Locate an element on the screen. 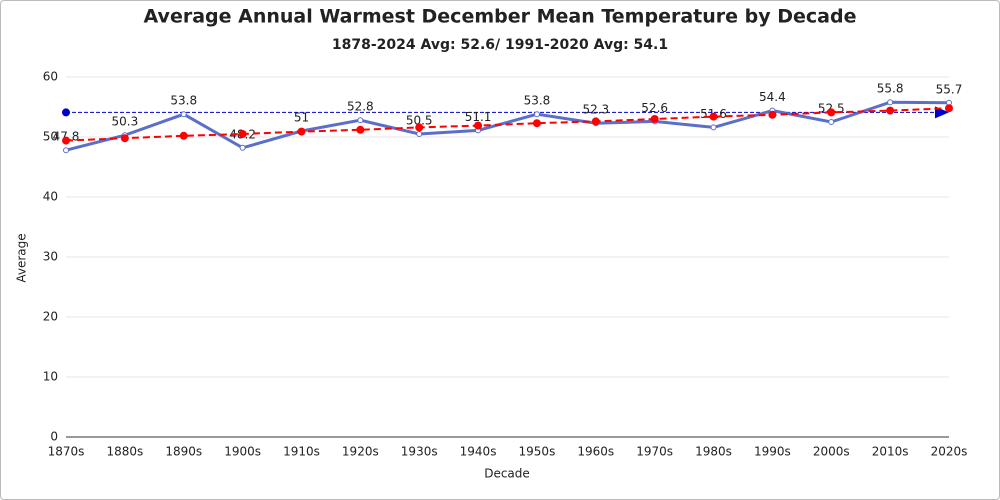 This screenshot has height=500, width=1000. y-axis-label: Average is located at coordinates (22, 257).